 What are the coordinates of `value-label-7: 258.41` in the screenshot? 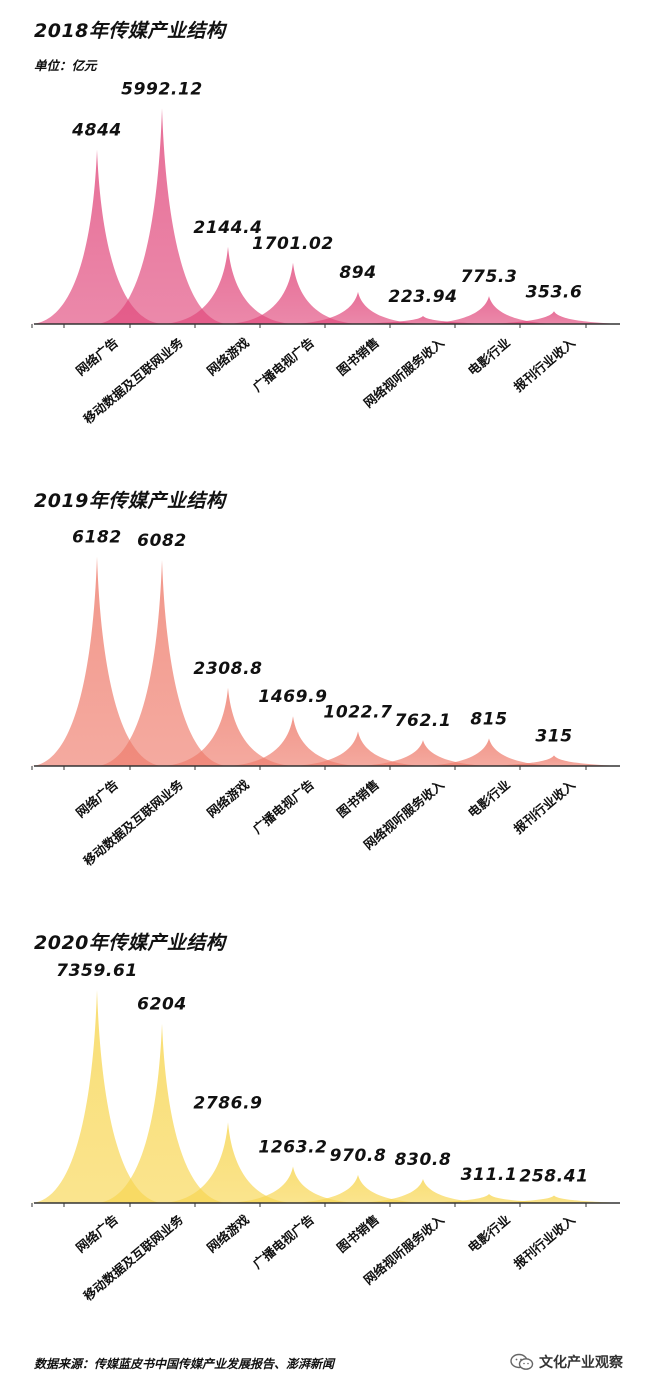 It's located at (553, 1177).